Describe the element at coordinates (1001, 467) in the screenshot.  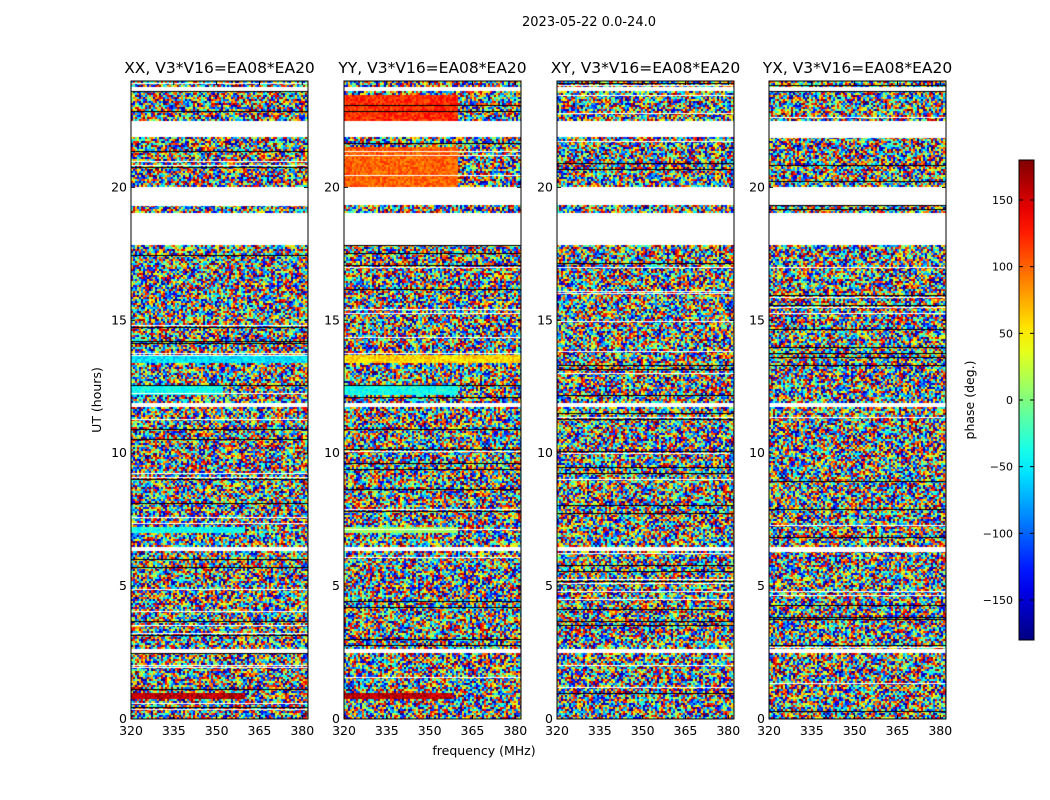
I see `colorbar-tick-label: −50` at that location.